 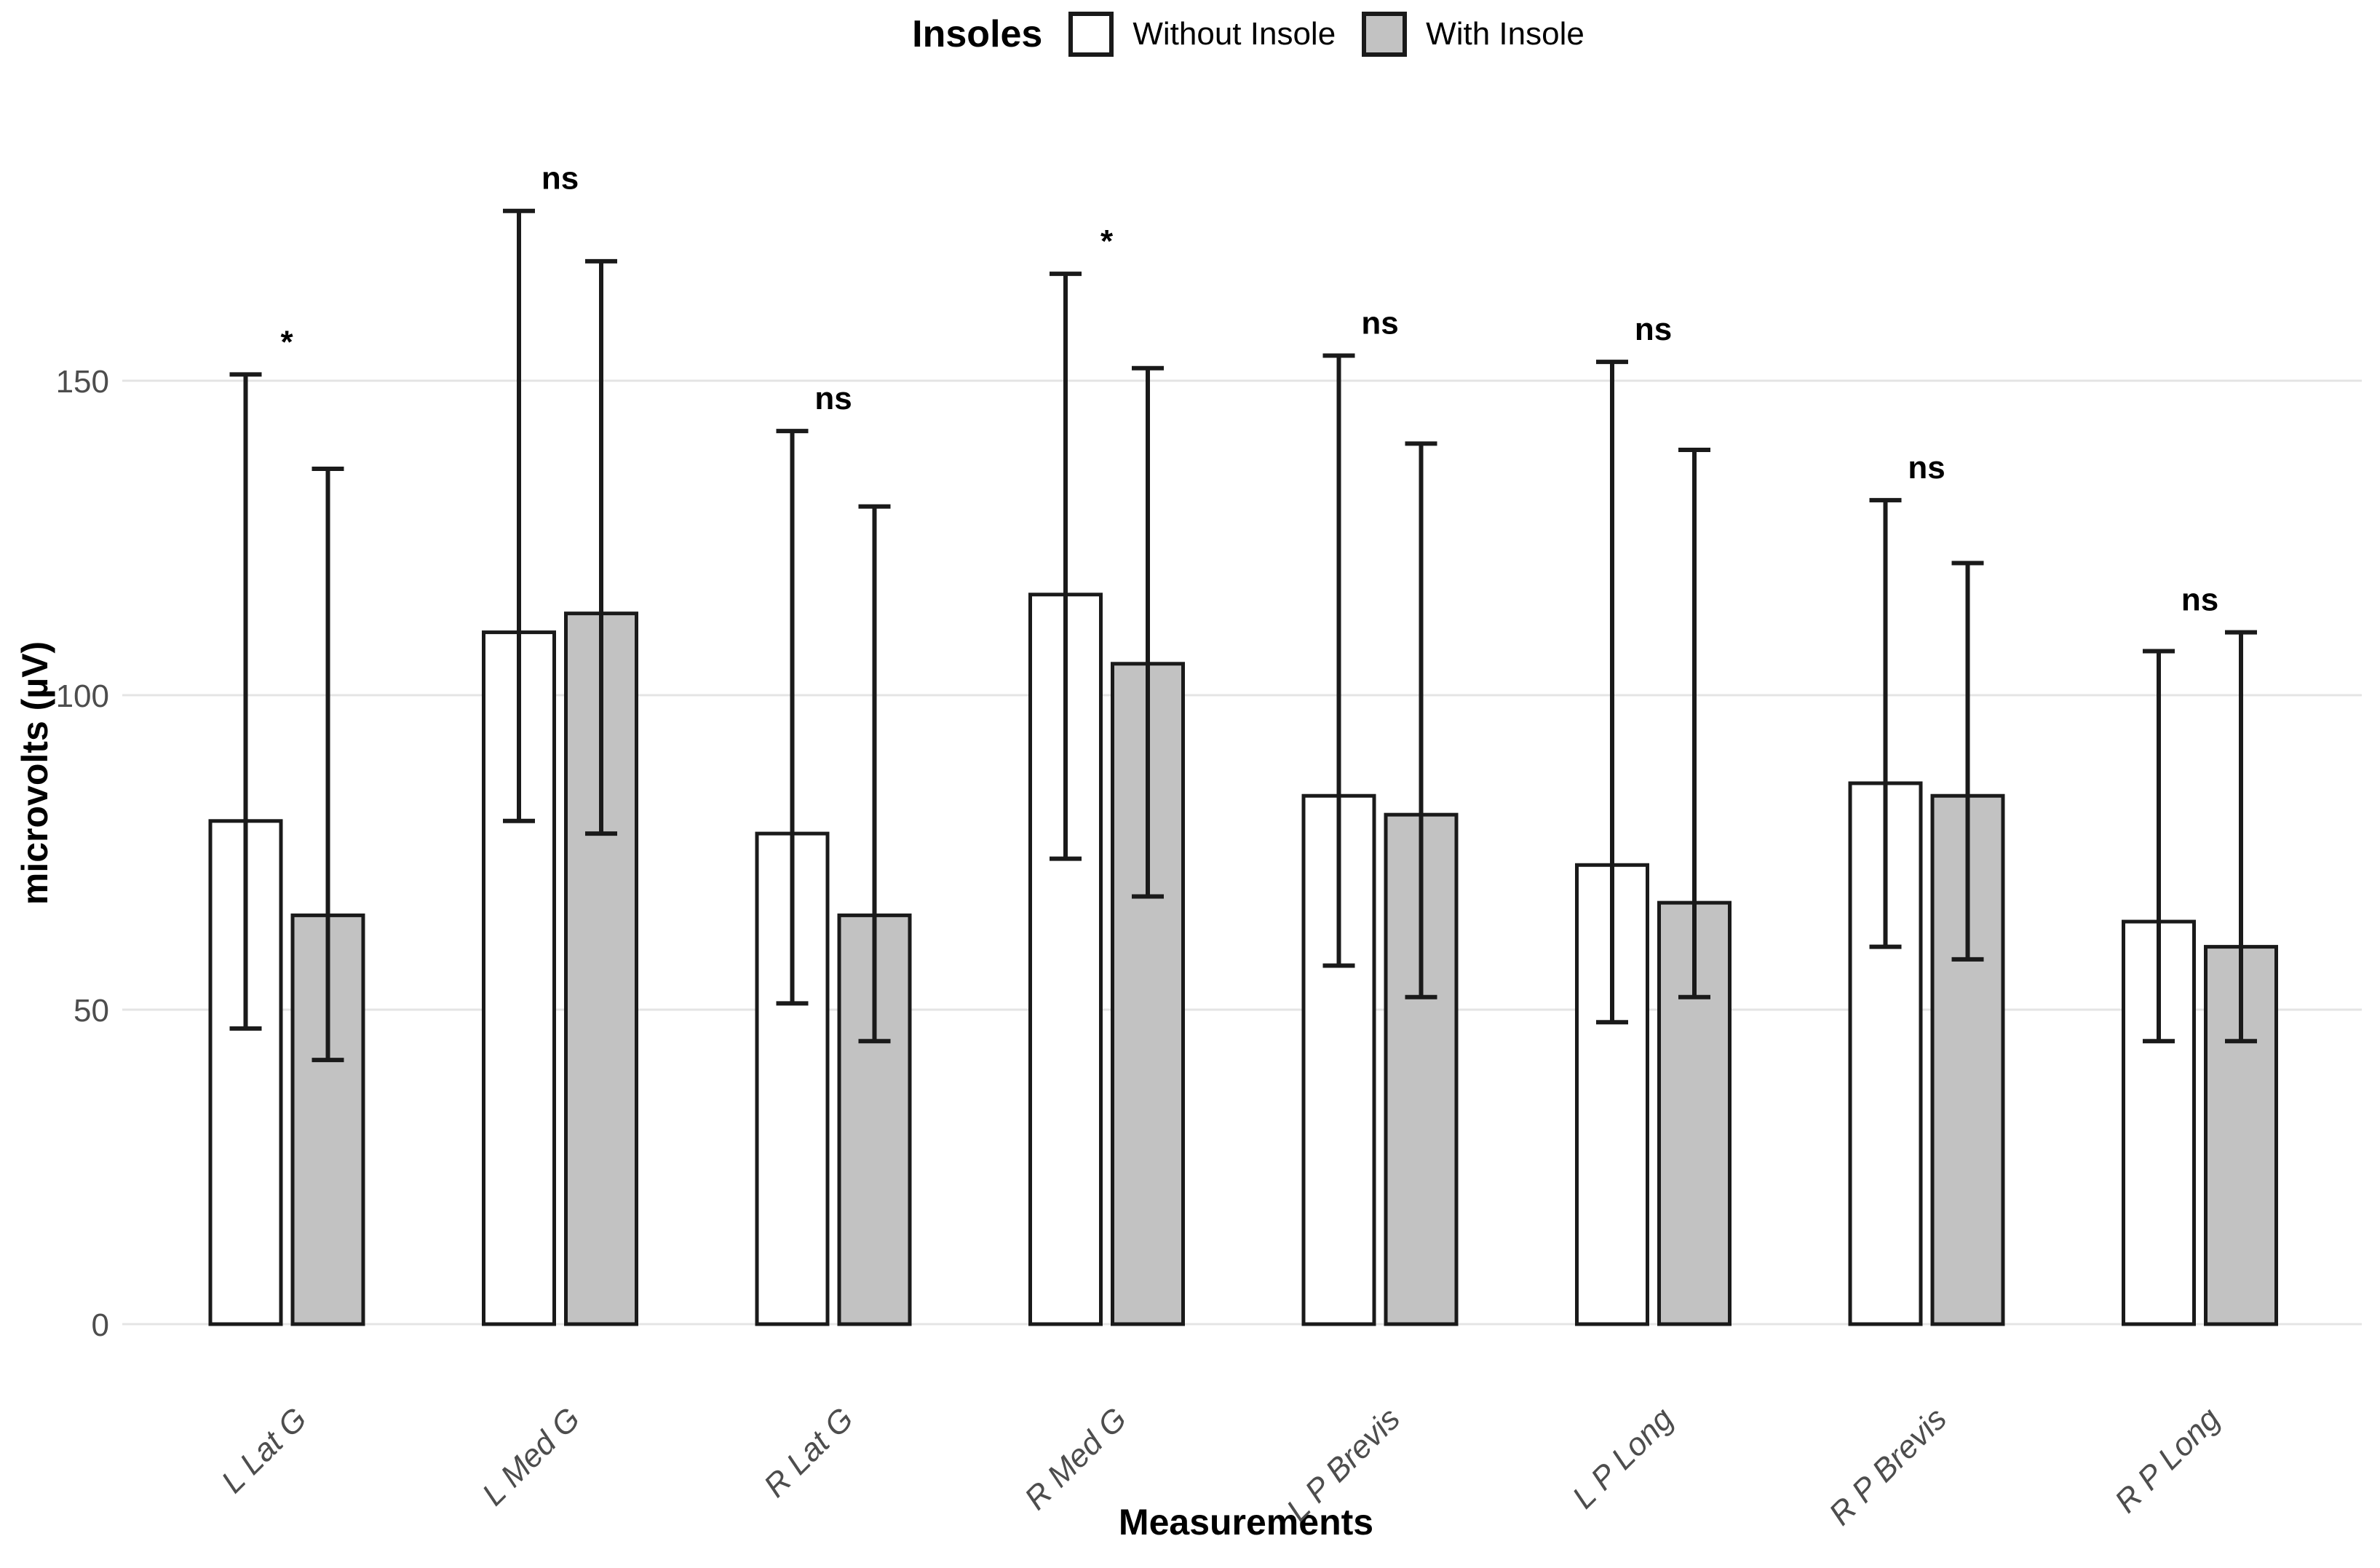 I want to click on legend-swatch-without-insole, so click(x=1091, y=35).